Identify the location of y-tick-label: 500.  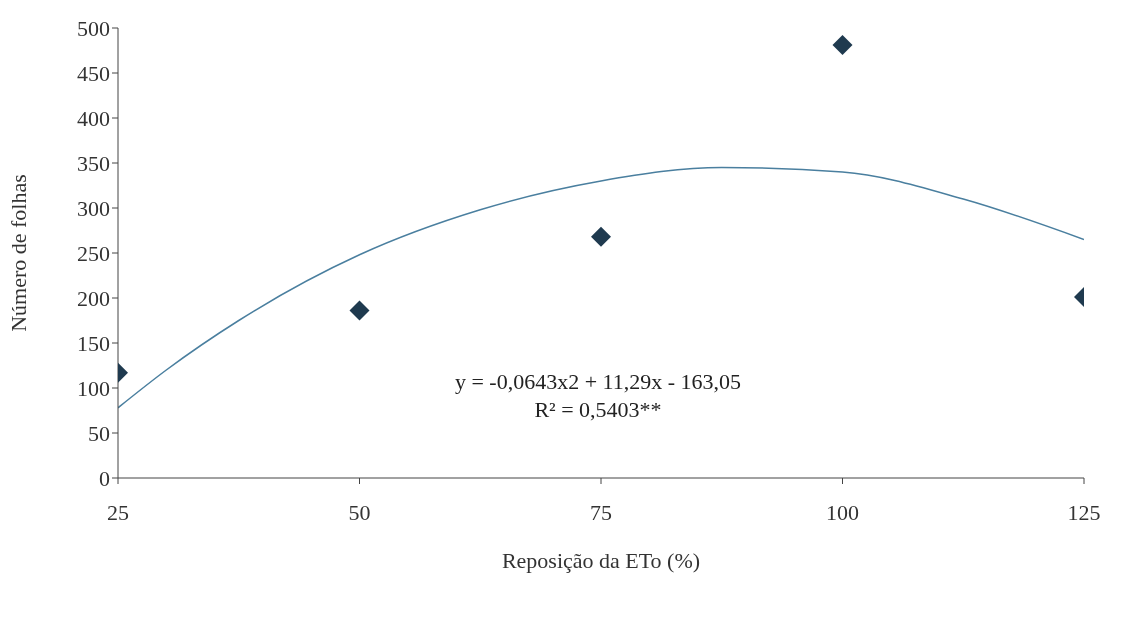
(93, 28).